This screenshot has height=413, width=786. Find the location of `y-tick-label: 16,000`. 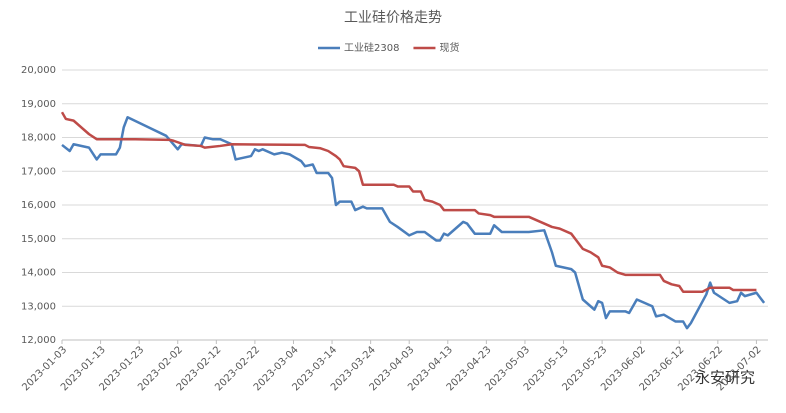

y-tick-label: 16,000 is located at coordinates (38, 205).